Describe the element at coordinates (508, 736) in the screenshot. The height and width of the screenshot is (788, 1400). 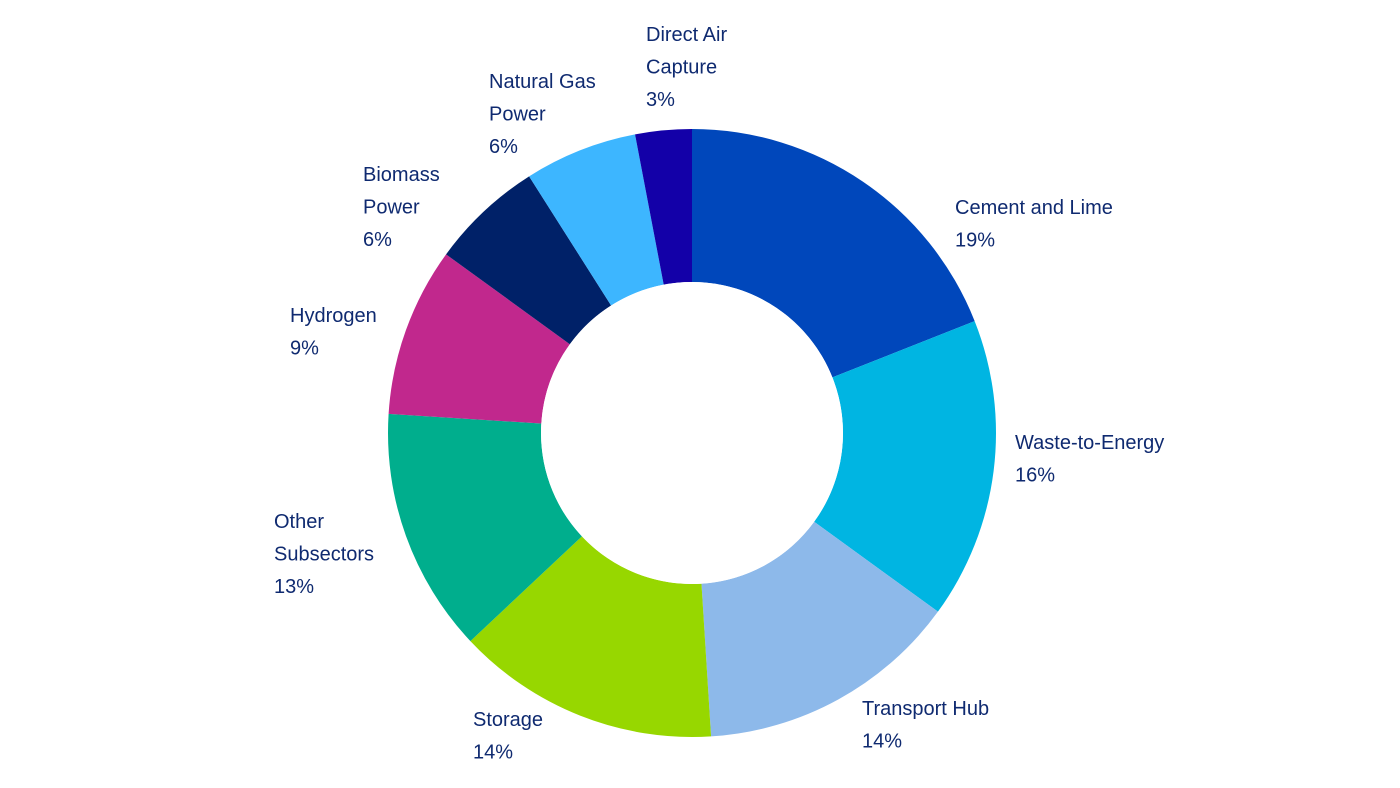
I see `label-storage: Storage 14%` at that location.